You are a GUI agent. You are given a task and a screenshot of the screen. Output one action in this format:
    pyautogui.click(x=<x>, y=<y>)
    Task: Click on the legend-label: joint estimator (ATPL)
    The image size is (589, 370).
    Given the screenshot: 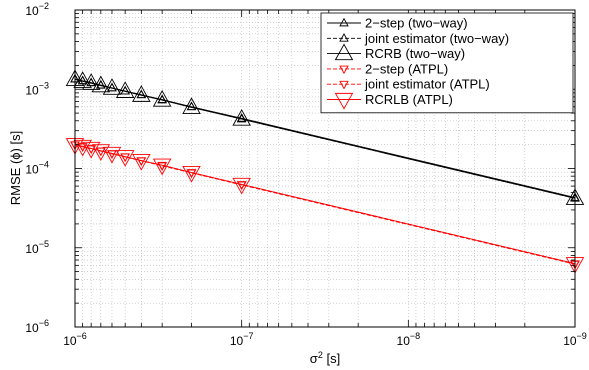 What is the action you would take?
    pyautogui.click(x=427, y=84)
    